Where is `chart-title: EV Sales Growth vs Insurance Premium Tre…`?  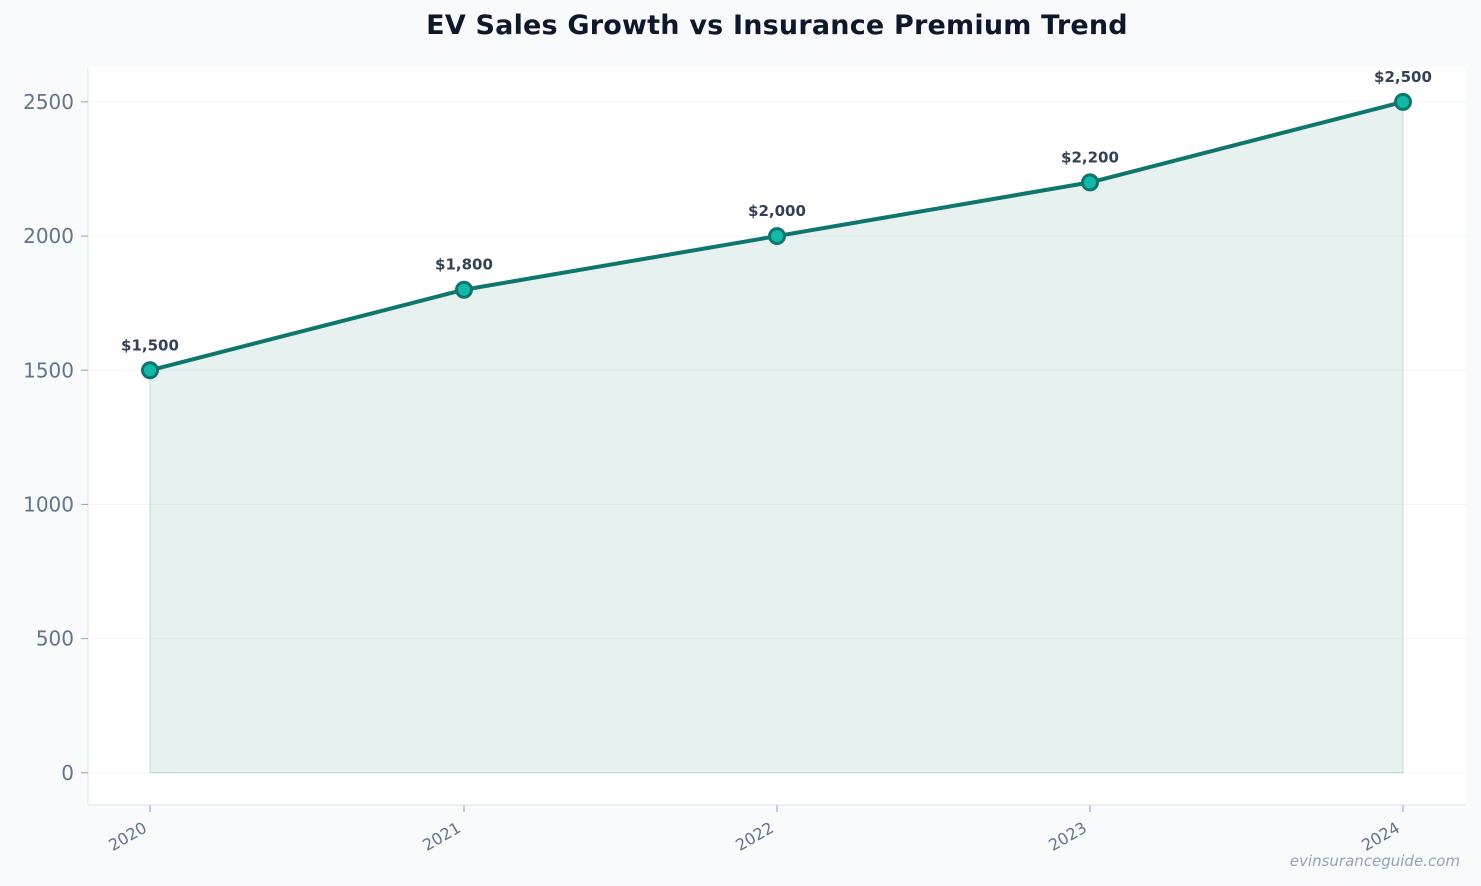
chart-title: EV Sales Growth vs Insurance Premium Tre… is located at coordinates (777, 25).